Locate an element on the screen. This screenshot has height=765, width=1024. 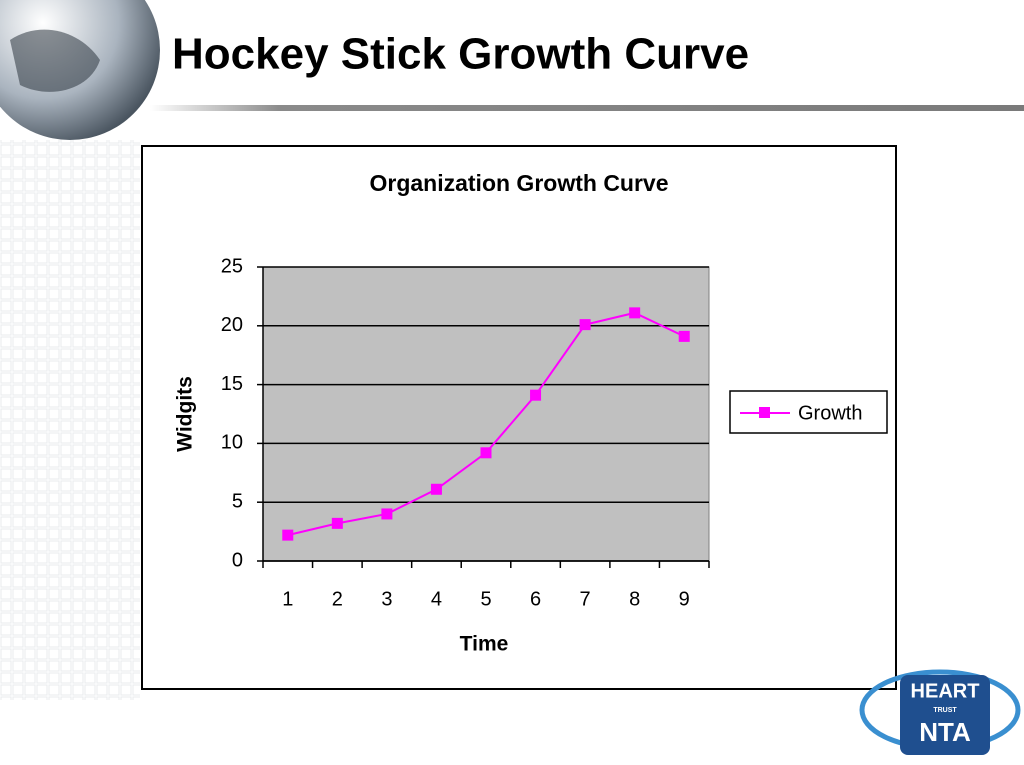
x-tick-label: 1 is located at coordinates (287, 599).